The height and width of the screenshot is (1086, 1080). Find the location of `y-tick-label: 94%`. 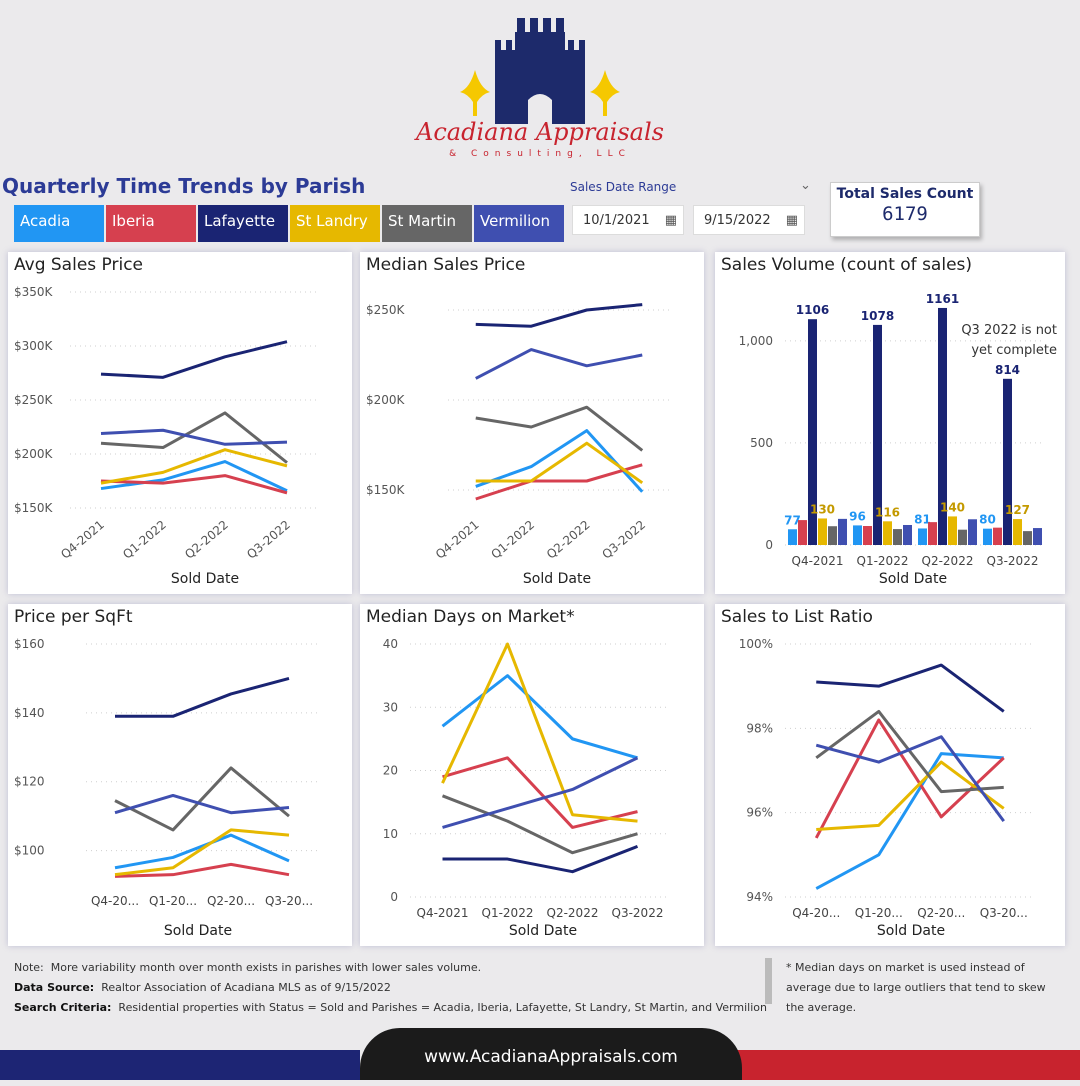

y-tick-label: 94% is located at coordinates (759, 897).